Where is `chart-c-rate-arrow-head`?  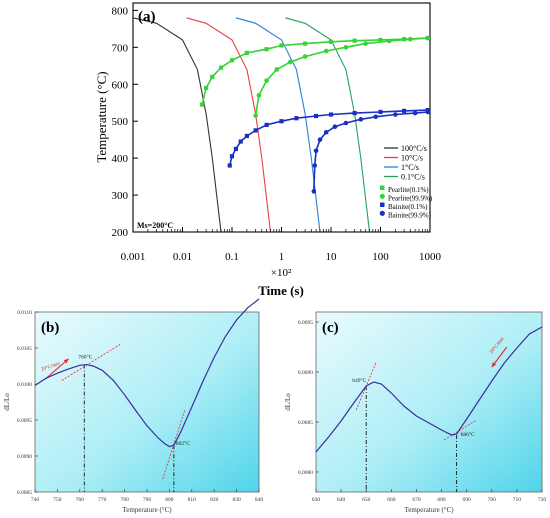
chart-c-rate-arrow-head is located at coordinates (494, 364).